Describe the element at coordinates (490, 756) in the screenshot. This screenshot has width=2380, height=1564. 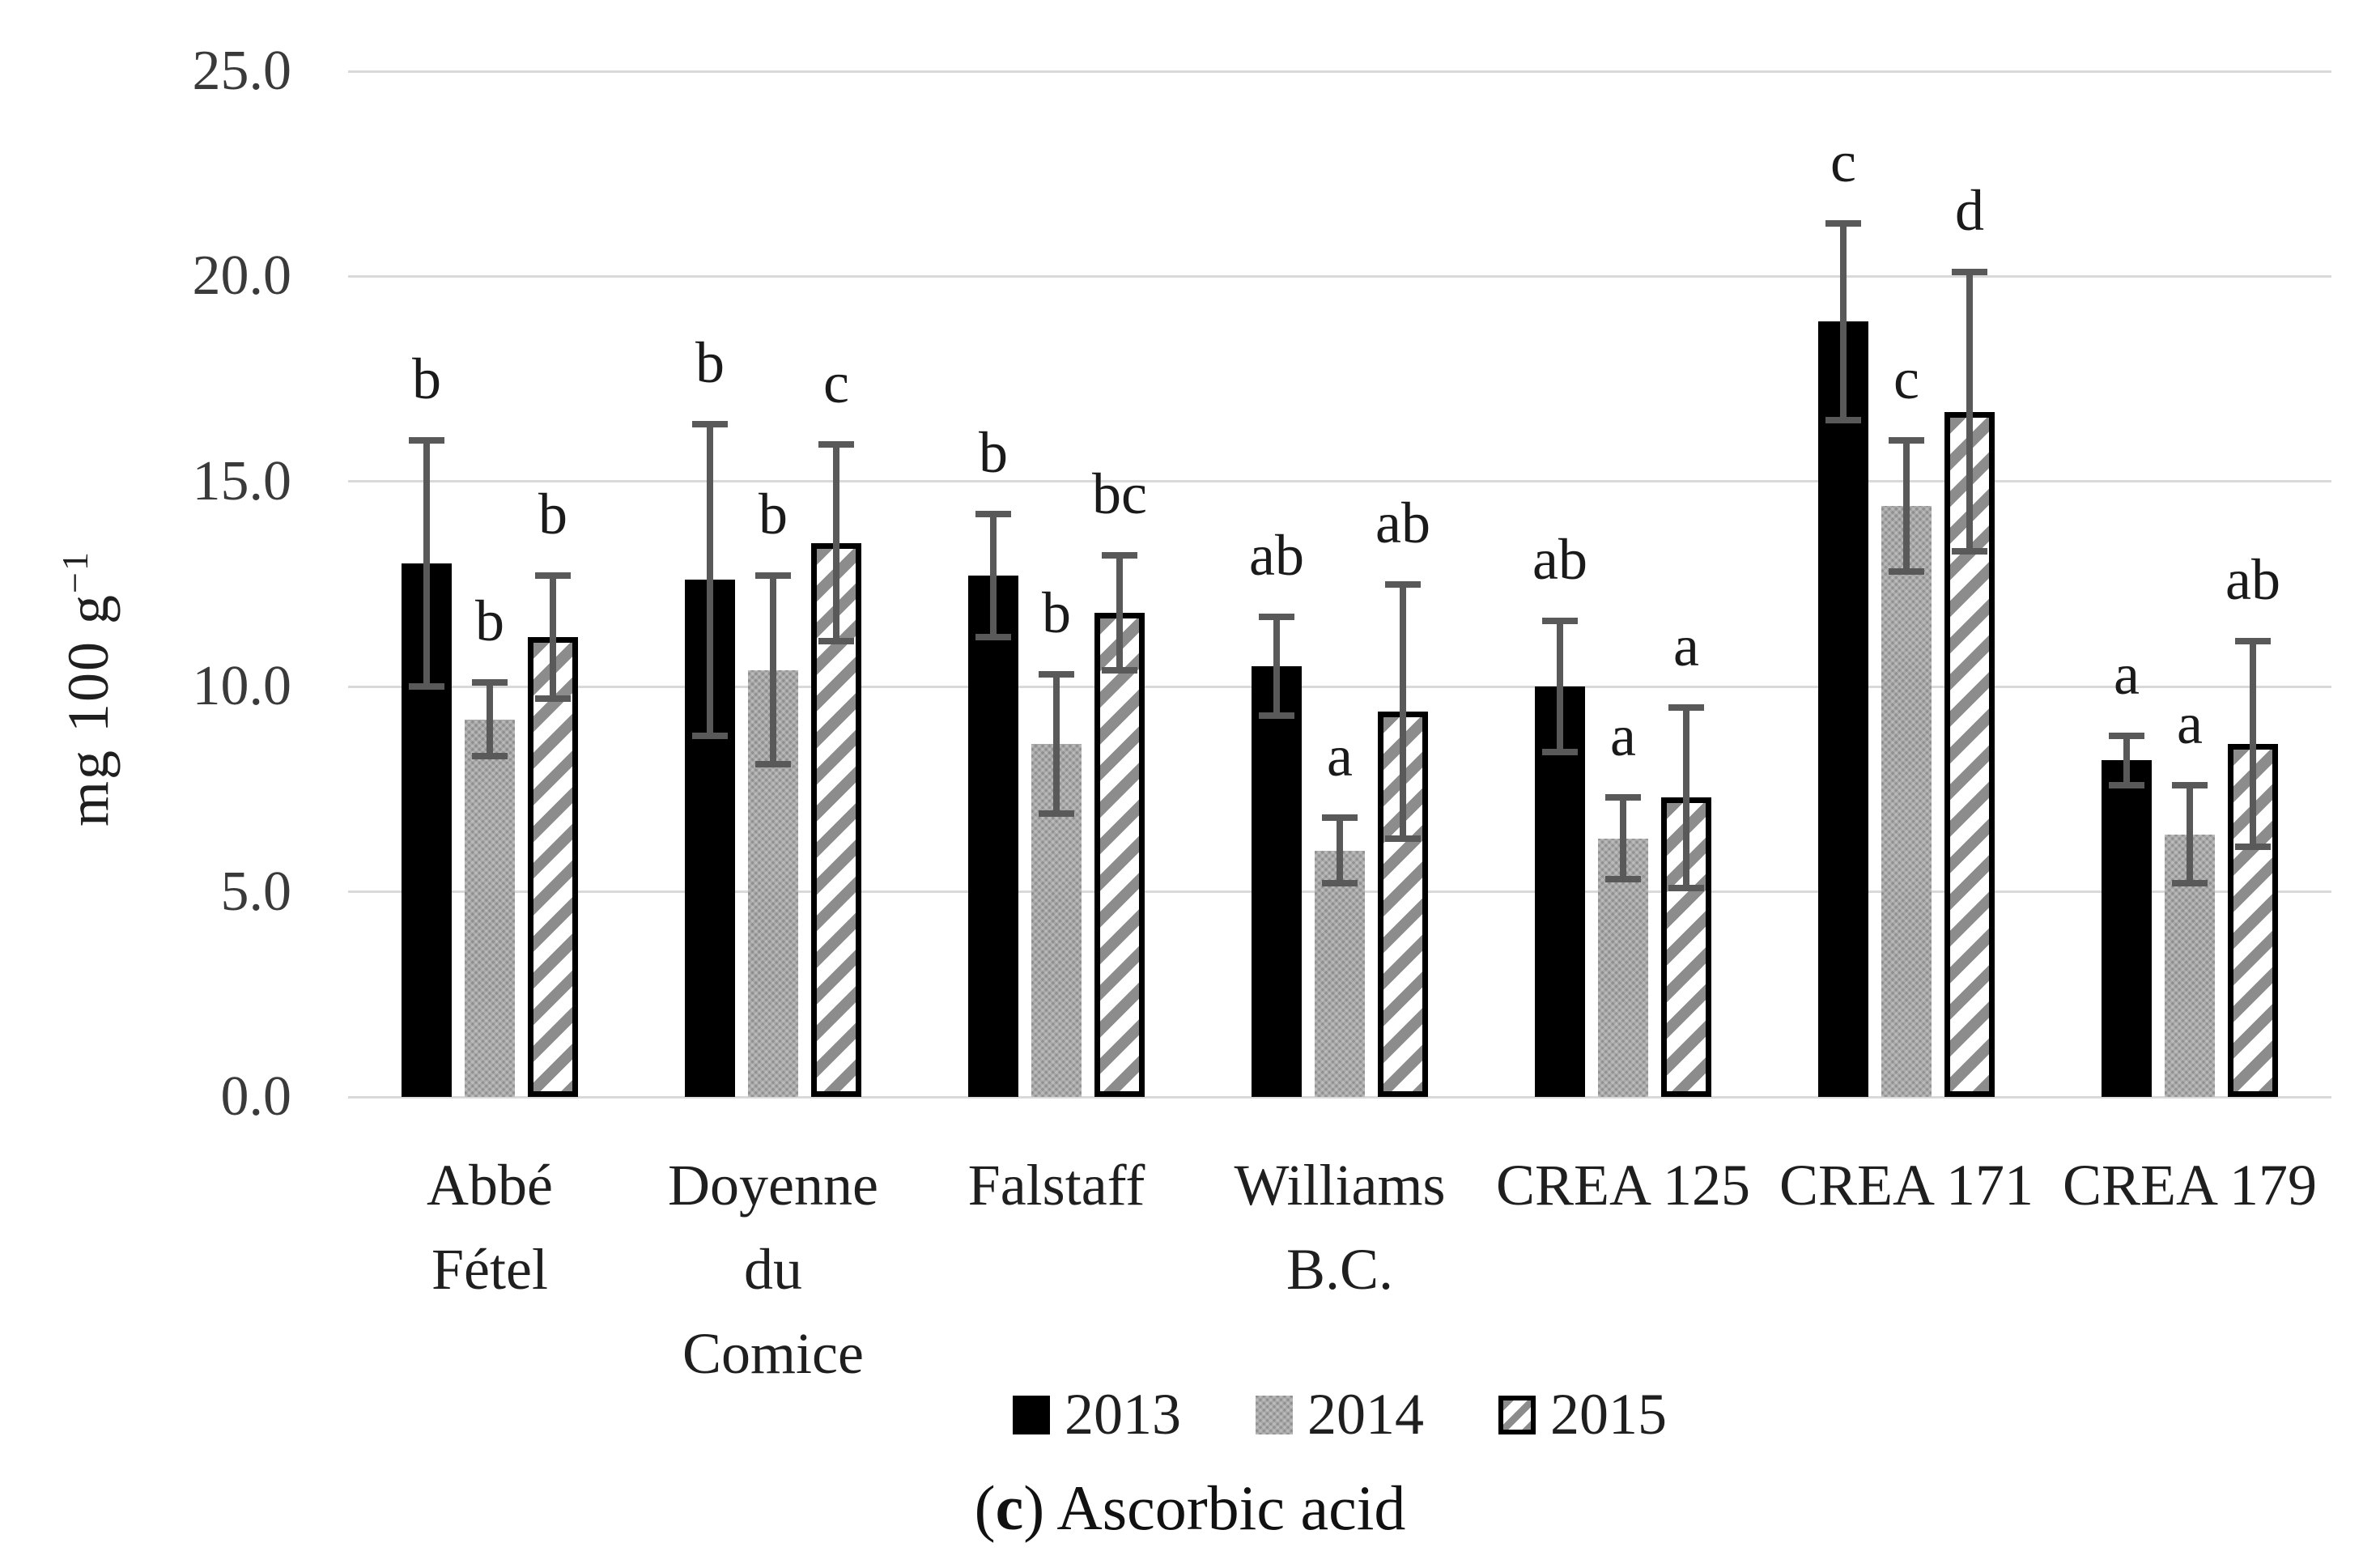
I see `error-cap-bottom-2014-abb-f-tel` at that location.